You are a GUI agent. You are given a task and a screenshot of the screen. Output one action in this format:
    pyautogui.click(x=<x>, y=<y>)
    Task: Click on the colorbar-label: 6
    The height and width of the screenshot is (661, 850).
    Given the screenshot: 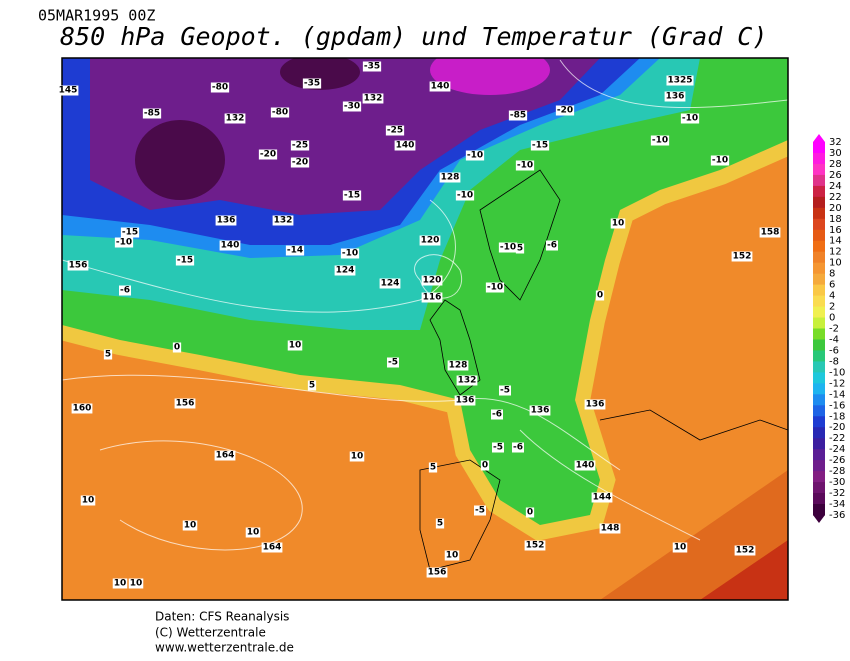 What is the action you would take?
    pyautogui.click(x=832, y=285)
    